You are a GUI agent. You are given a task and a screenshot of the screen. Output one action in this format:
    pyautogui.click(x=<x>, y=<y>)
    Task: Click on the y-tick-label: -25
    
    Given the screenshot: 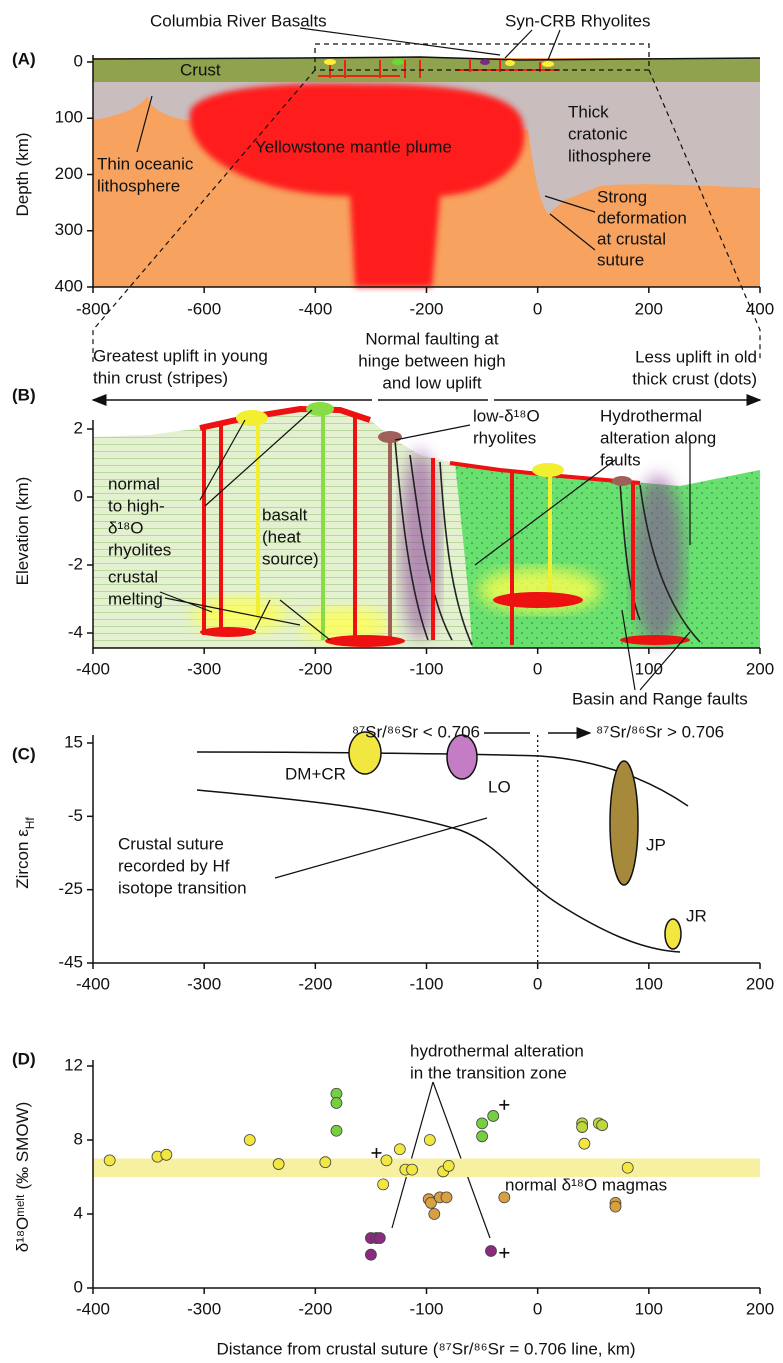 What is the action you would take?
    pyautogui.click(x=70, y=888)
    